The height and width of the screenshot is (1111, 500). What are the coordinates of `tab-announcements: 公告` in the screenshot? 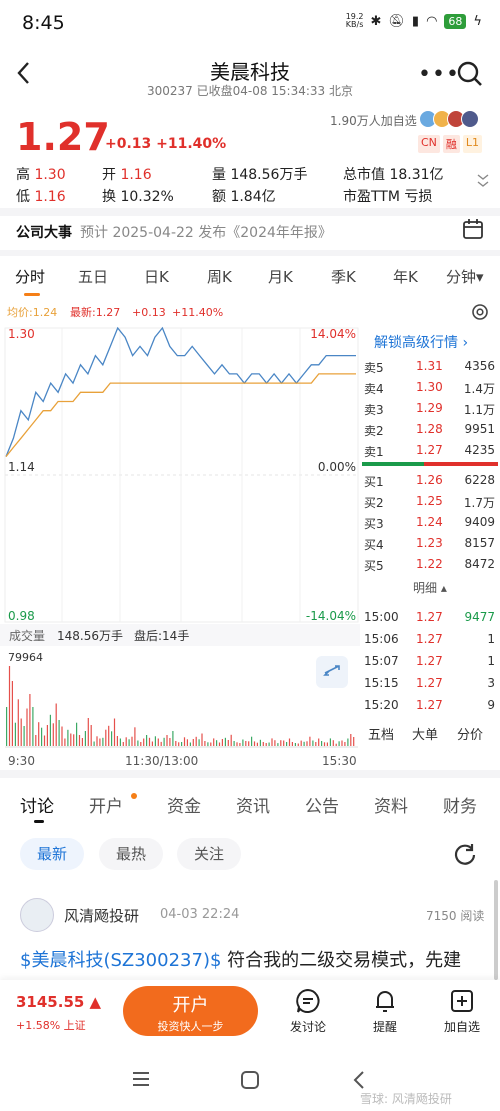 It's located at (322, 807).